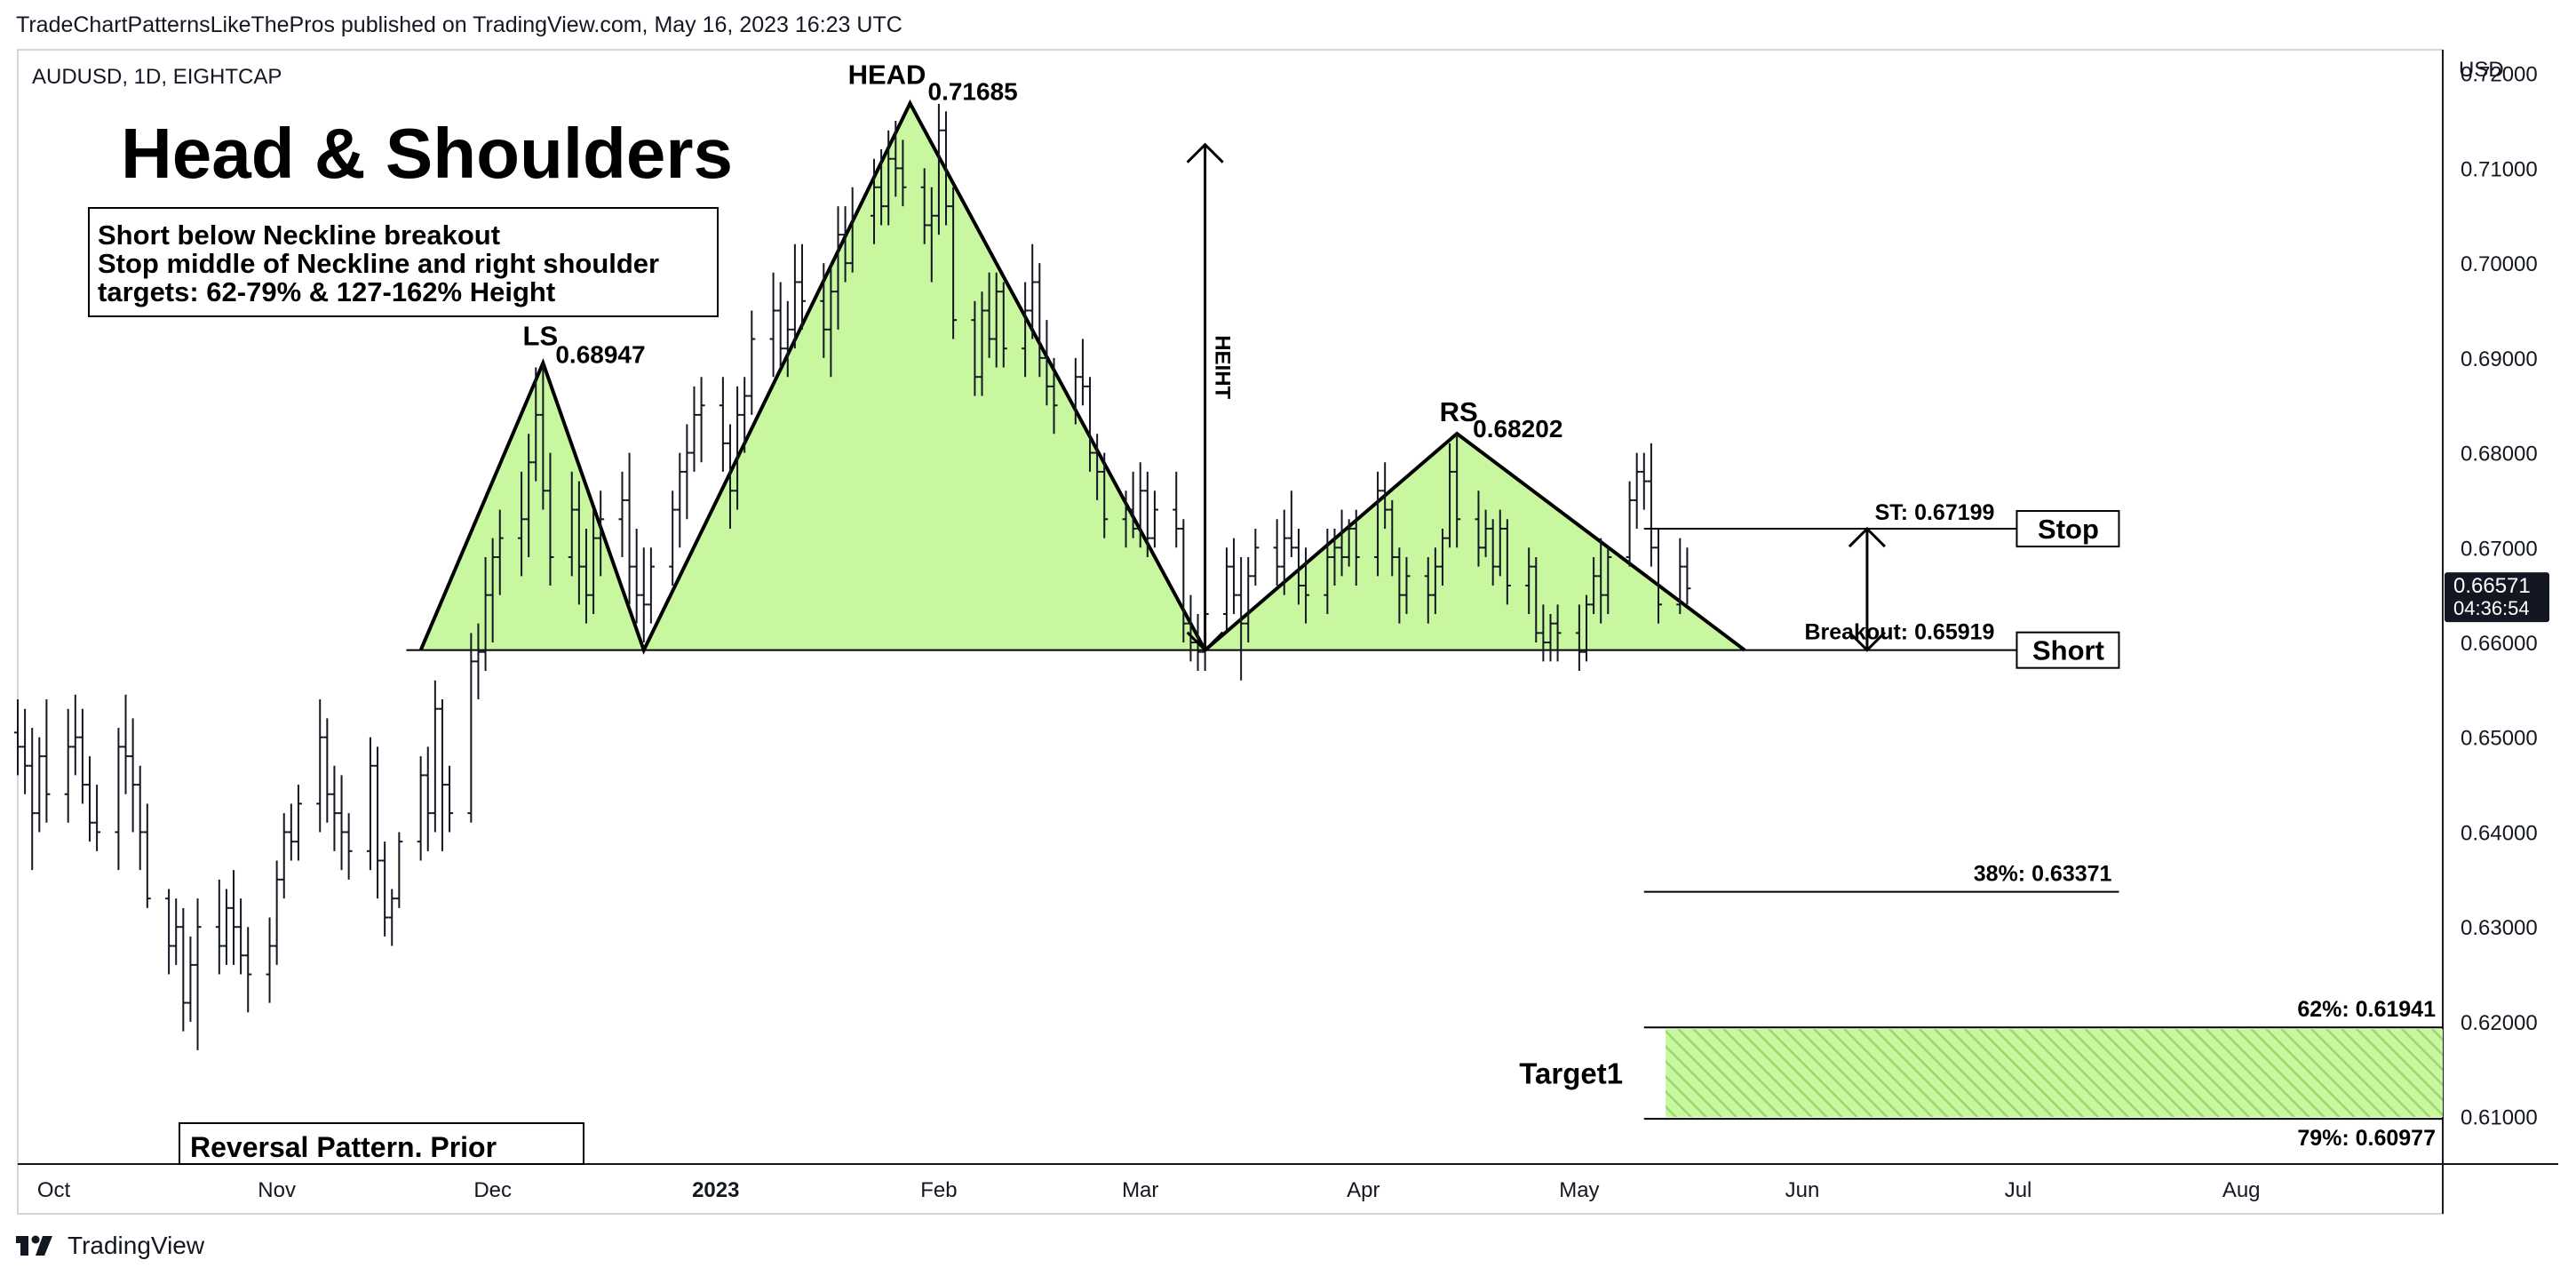 The height and width of the screenshot is (1276, 2576). What do you see at coordinates (492, 1190) in the screenshot?
I see `time-tick-label: Dec` at bounding box center [492, 1190].